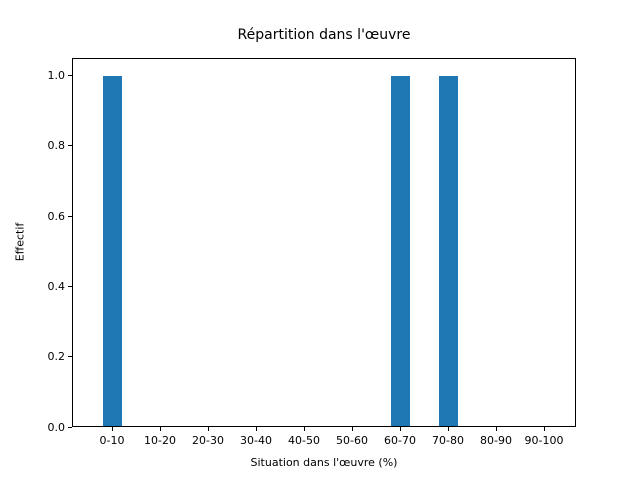  What do you see at coordinates (256, 440) in the screenshot?
I see `x-tick-label: 30-40` at bounding box center [256, 440].